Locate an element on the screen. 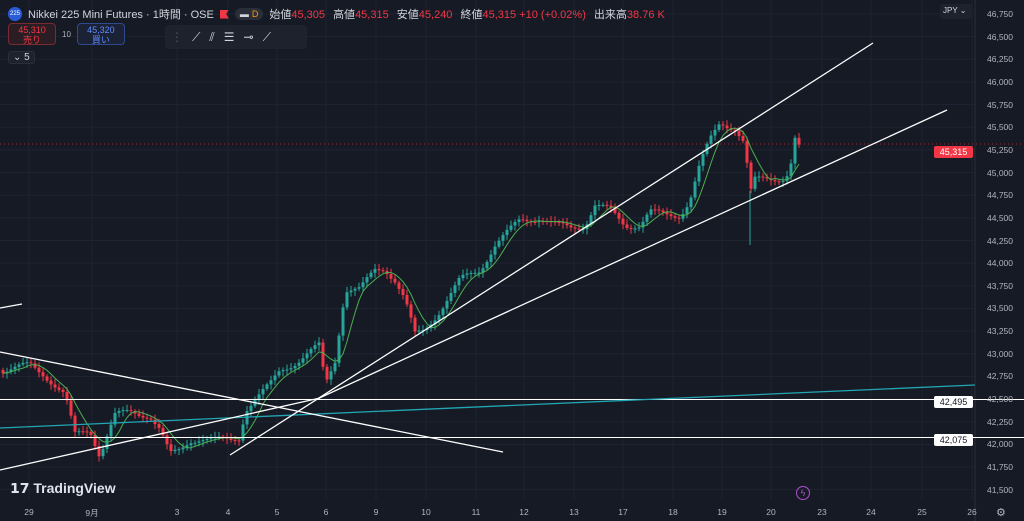 Image resolution: width=1024 pixels, height=521 pixels. time-tick: 9 is located at coordinates (376, 512).